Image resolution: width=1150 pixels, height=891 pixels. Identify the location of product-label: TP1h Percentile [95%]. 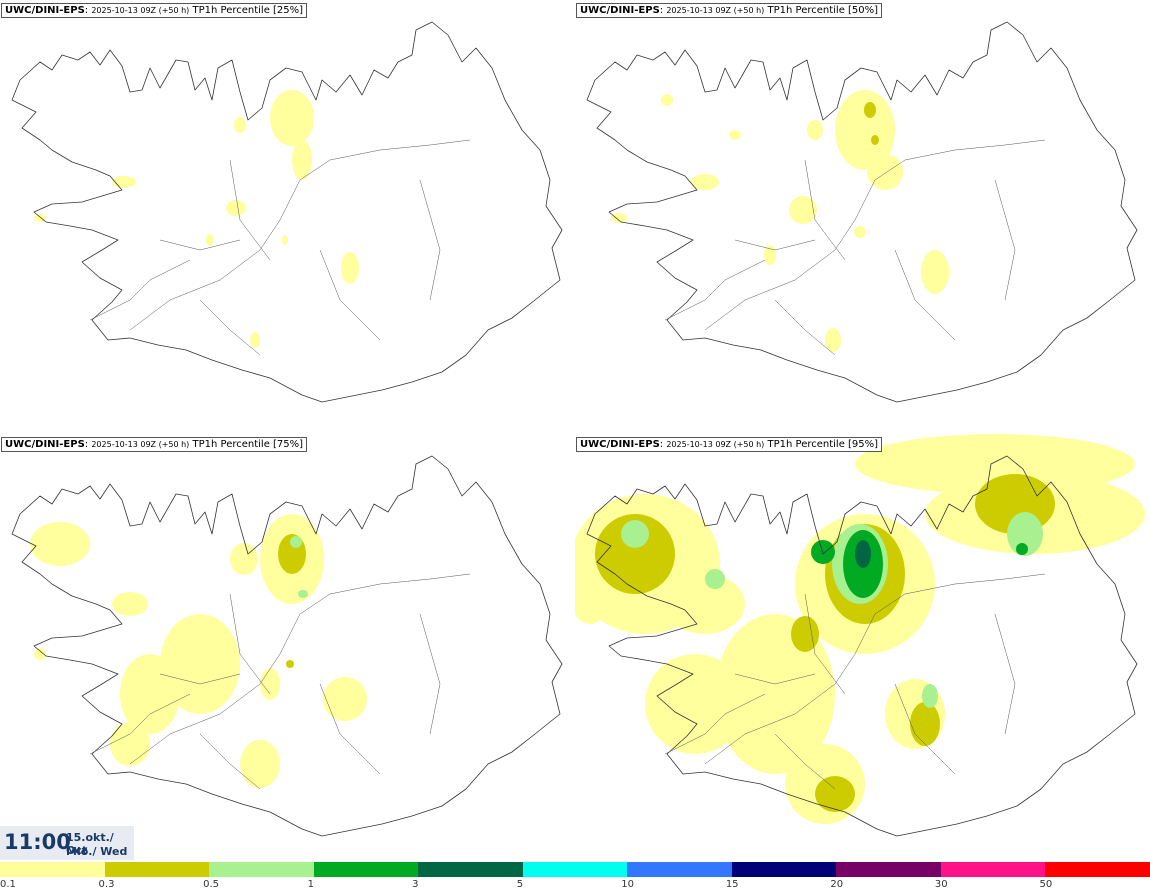
(823, 444).